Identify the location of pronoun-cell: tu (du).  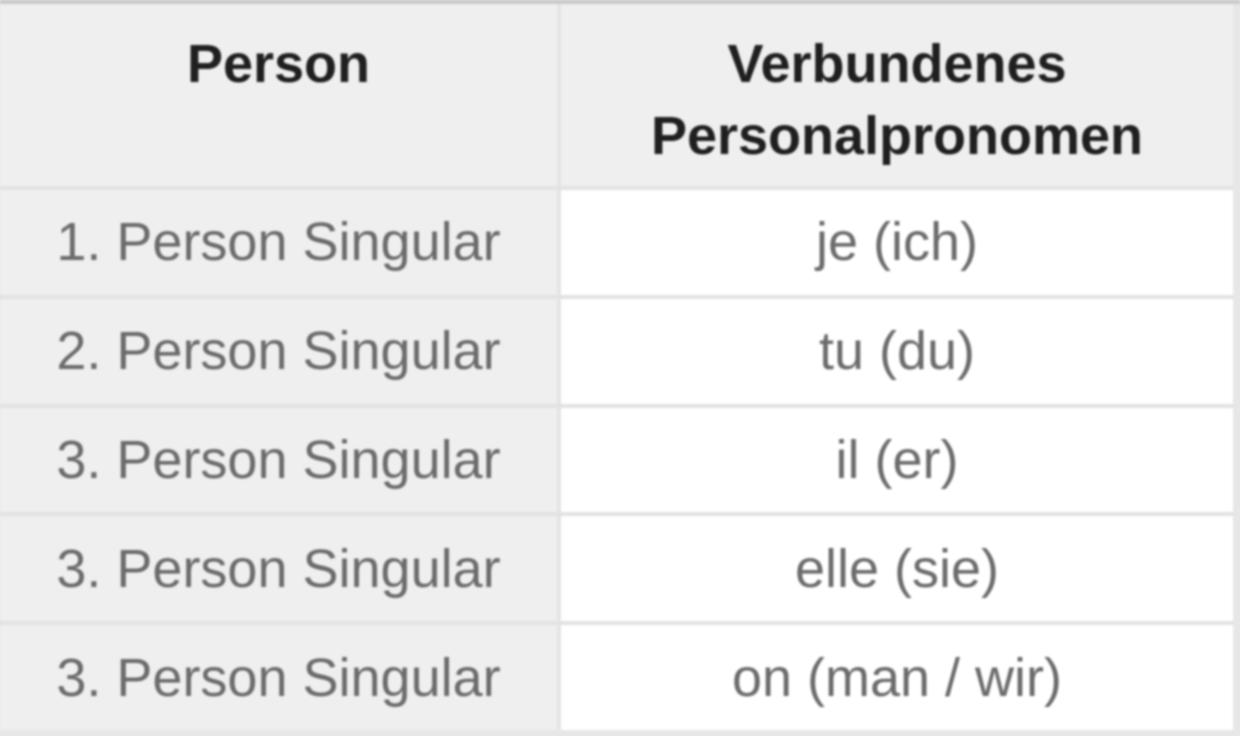
(897, 351).